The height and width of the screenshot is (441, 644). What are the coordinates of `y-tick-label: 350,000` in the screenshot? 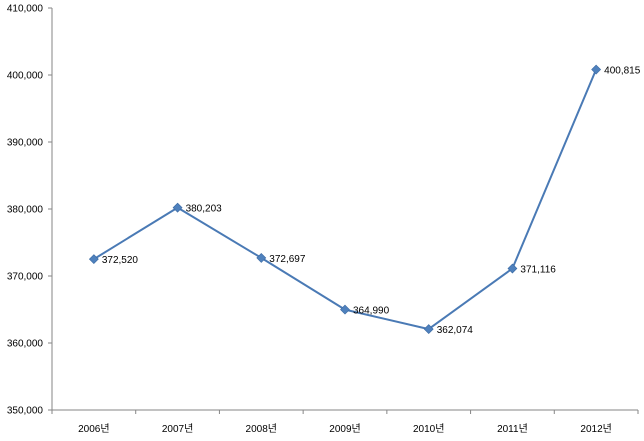 It's located at (25, 411).